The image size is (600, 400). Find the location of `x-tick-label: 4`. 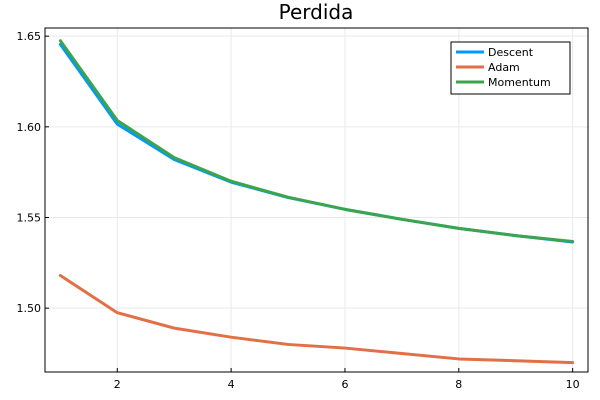

x-tick-label: 4 is located at coordinates (231, 384).